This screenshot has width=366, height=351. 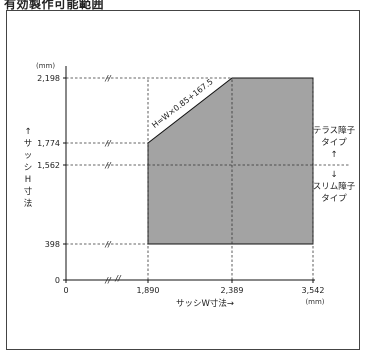 I want to click on lower-type-label: スリム障子, so click(x=334, y=186).